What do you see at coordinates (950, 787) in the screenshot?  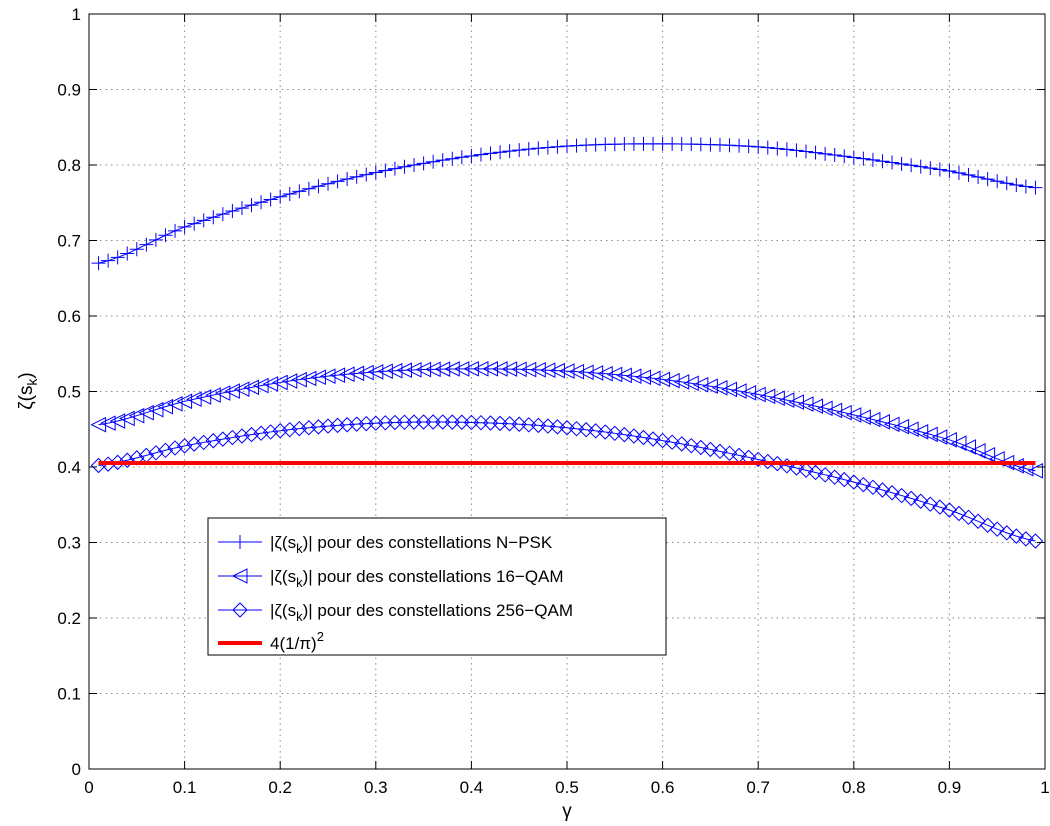 I see `x-tick-label: 0.9` at bounding box center [950, 787].